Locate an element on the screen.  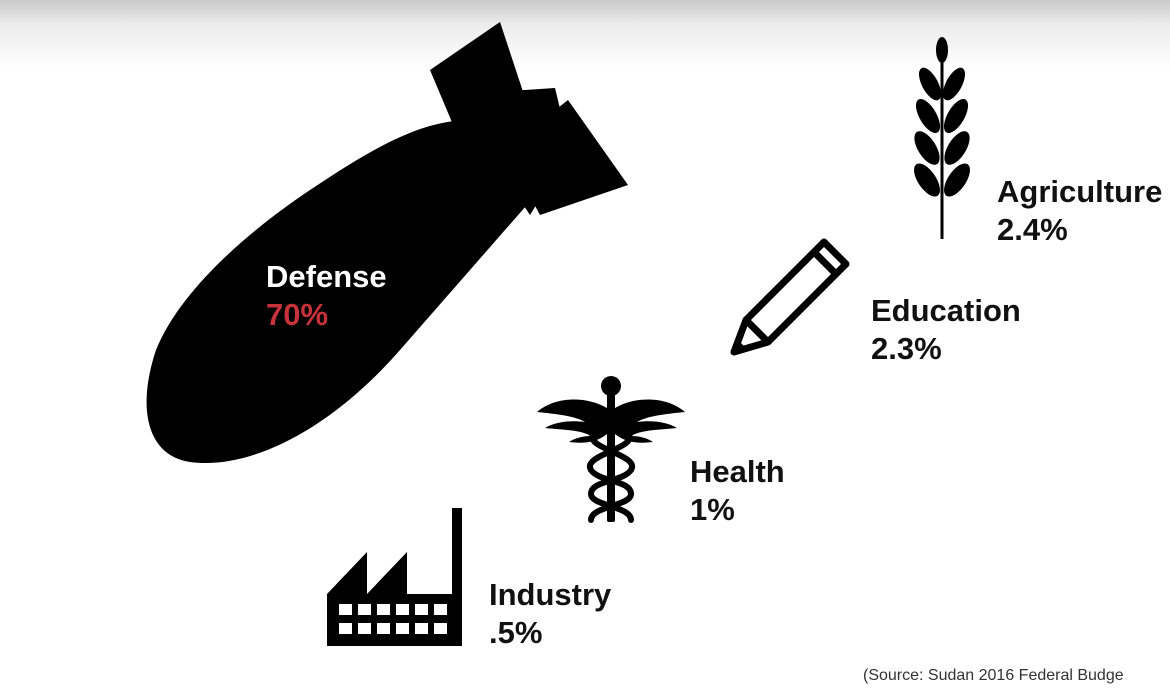
industry-label: Industry .5% is located at coordinates (550, 614).